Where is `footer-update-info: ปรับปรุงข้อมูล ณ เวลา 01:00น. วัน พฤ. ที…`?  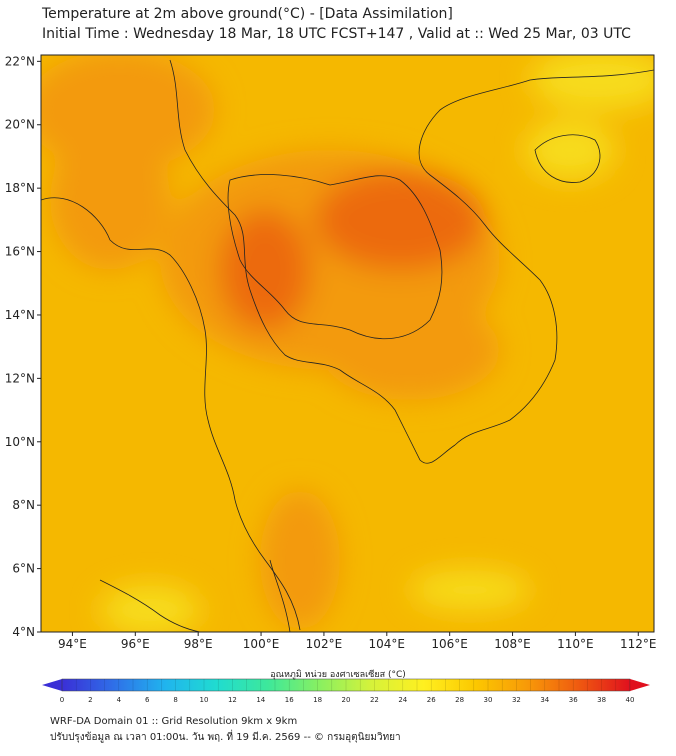
footer-update-info: ปรับปรุงข้อมูล ณ เวลา 01:00น. วัน พฤ. ที… is located at coordinates (225, 737).